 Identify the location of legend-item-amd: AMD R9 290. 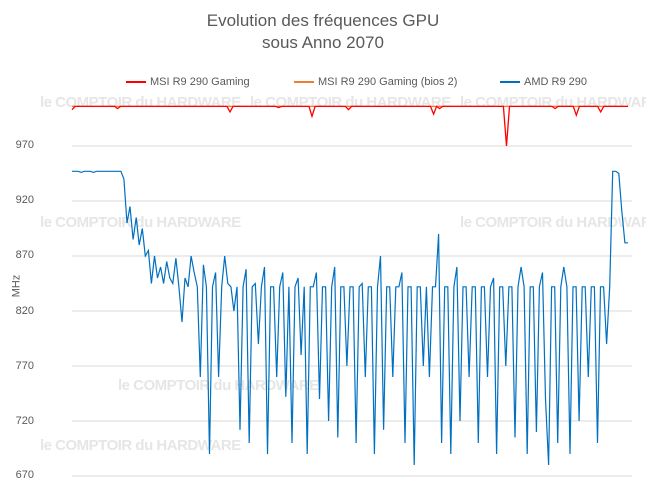
(543, 82).